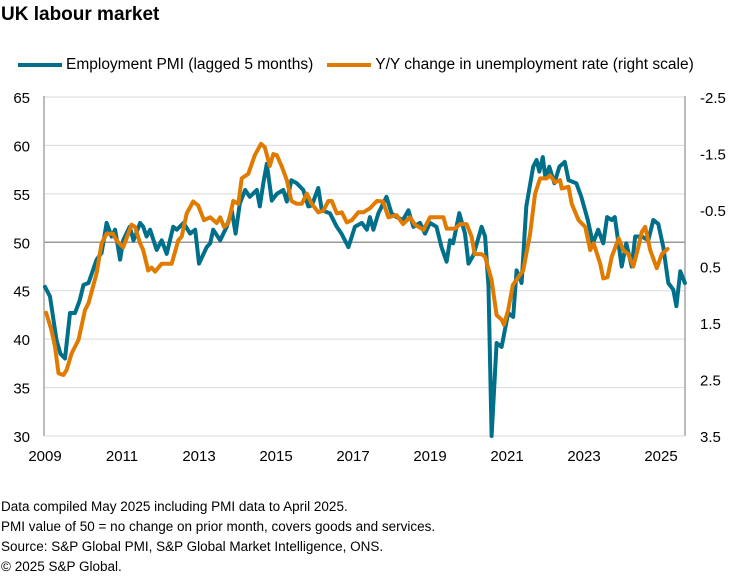 The image size is (750, 579). What do you see at coordinates (710, 381) in the screenshot?
I see `y-right-tick-label: 2.5` at bounding box center [710, 381].